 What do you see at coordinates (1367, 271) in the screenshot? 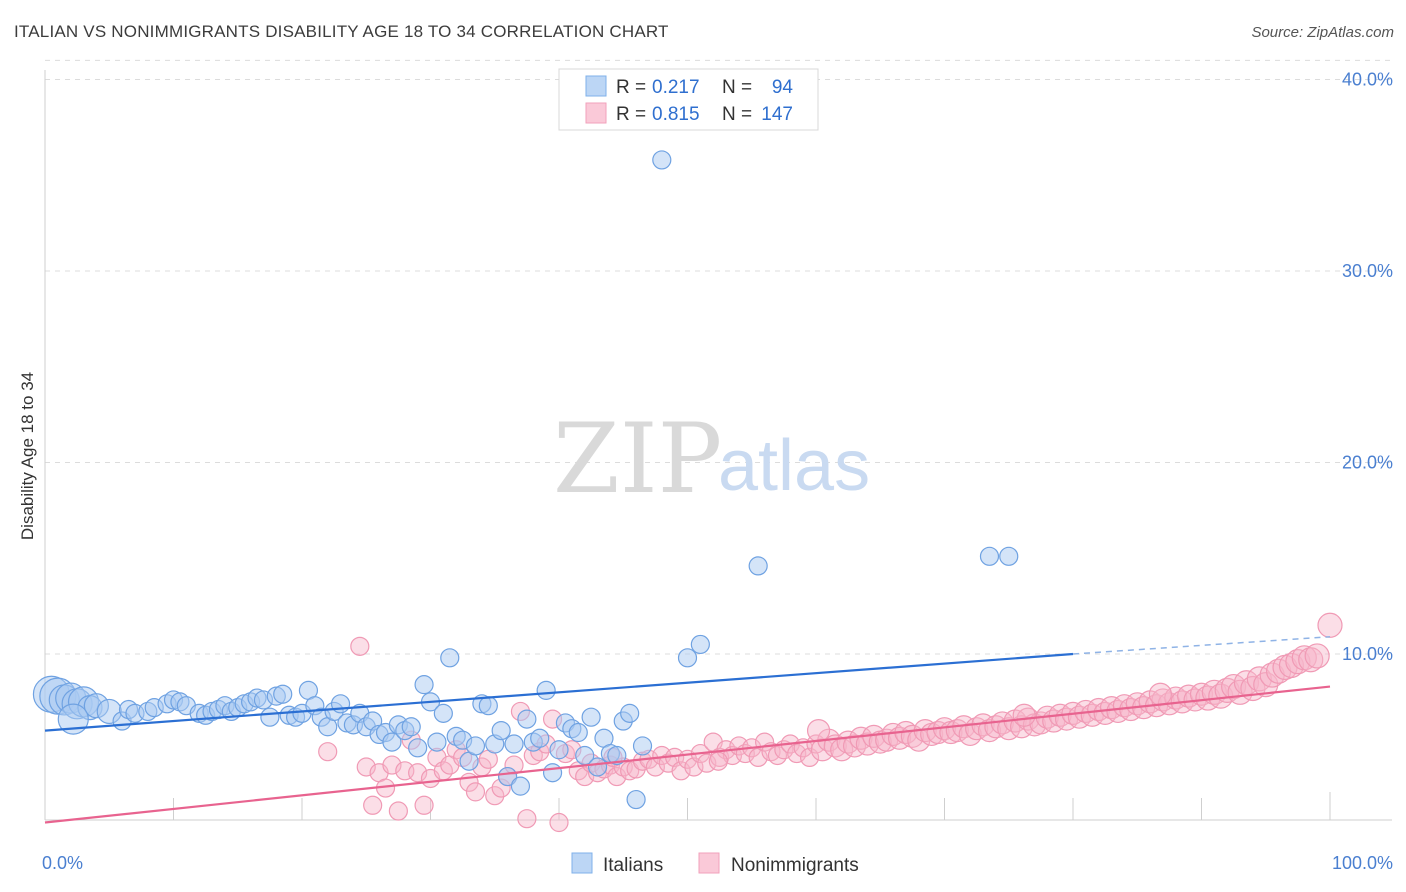
I see `y-tick-label: 30.0%` at bounding box center [1367, 271].